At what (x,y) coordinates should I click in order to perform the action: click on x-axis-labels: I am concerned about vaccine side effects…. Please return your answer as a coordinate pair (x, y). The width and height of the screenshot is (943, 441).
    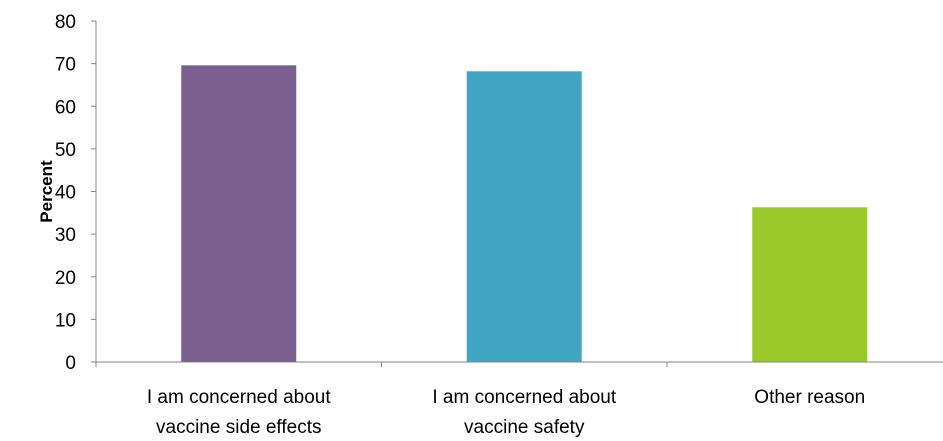
    Looking at the image, I should click on (506, 412).